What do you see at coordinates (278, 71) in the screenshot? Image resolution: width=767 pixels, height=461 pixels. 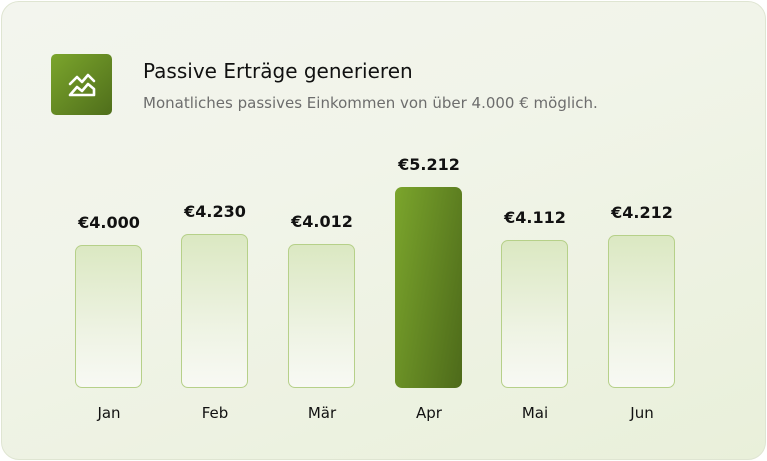 I see `card-title: Passive Erträge generieren` at bounding box center [278, 71].